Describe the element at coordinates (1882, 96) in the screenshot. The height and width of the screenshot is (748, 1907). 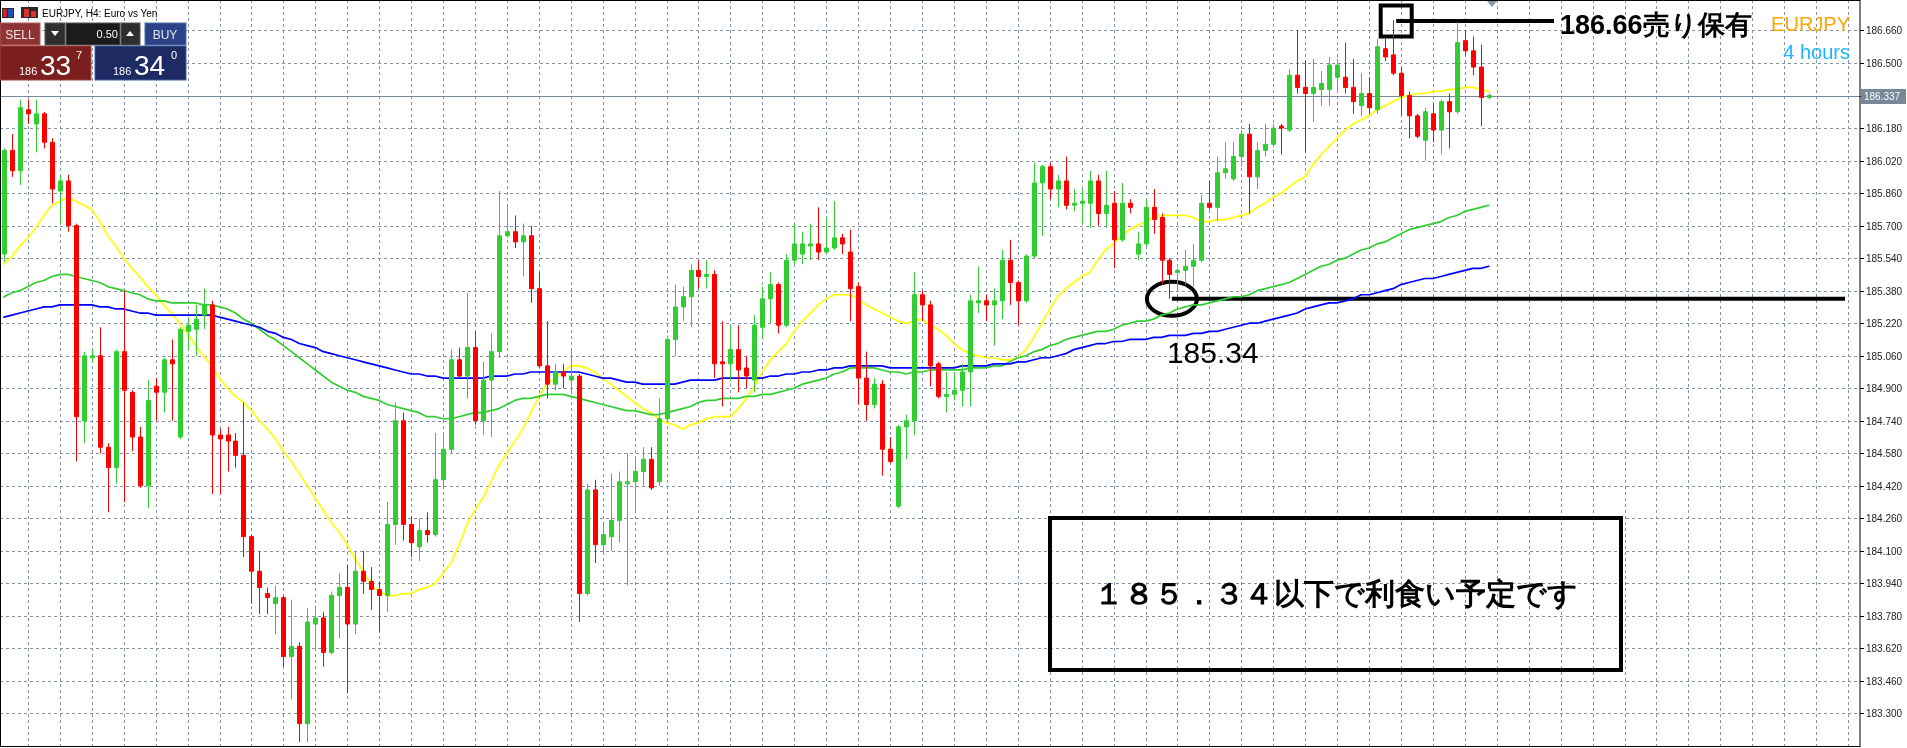
I see `ref-line-label: 186.337` at that location.